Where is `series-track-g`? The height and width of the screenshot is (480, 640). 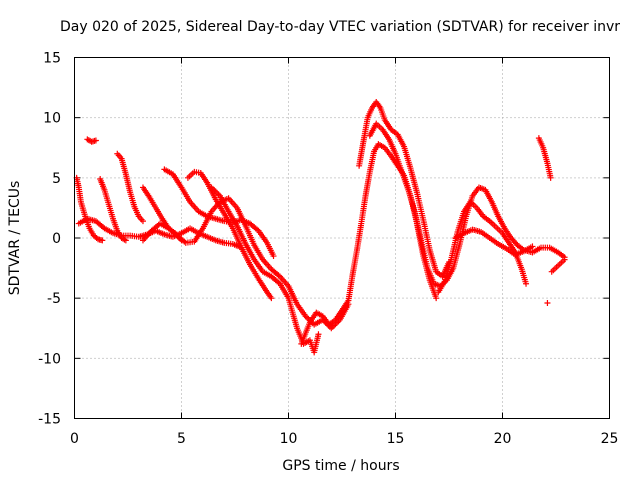 series-track-g is located at coordinates (219, 213).